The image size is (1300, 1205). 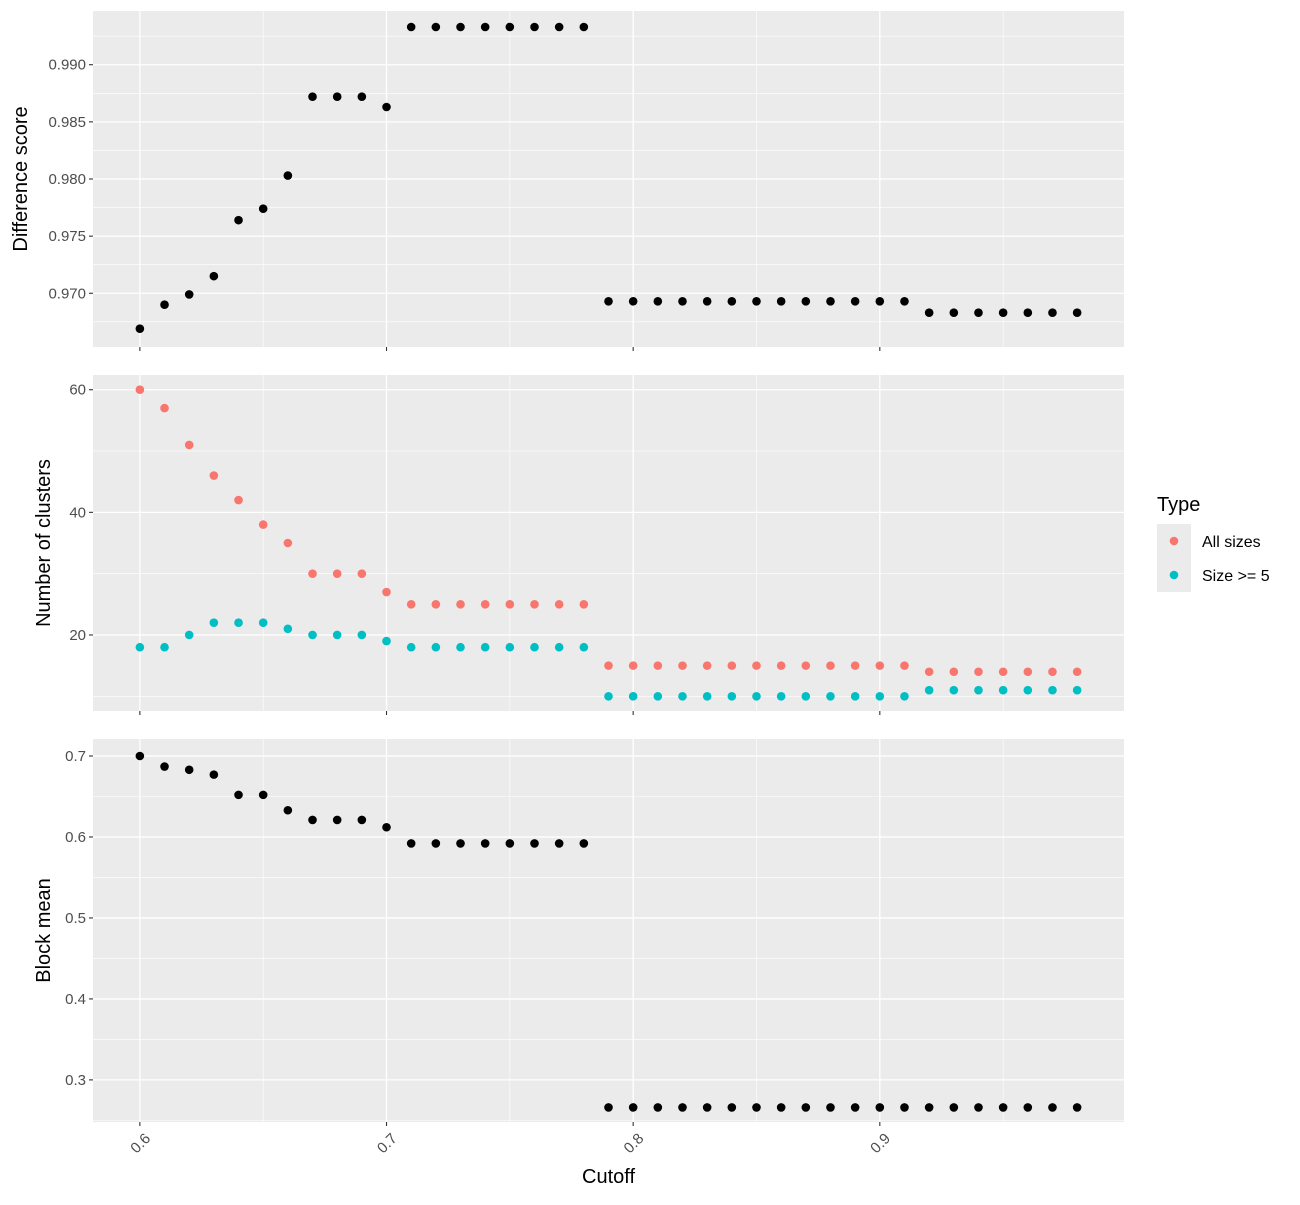 I want to click on y-tick-label-clusters: 20, so click(x=77, y=635).